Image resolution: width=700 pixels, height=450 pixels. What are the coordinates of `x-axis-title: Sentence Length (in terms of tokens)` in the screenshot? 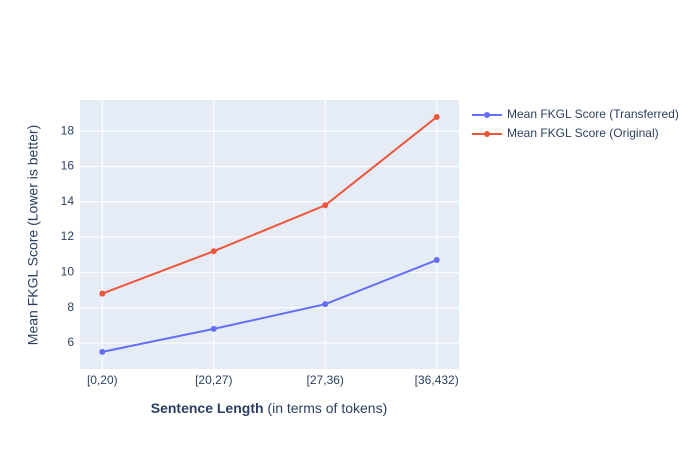 It's located at (269, 408).